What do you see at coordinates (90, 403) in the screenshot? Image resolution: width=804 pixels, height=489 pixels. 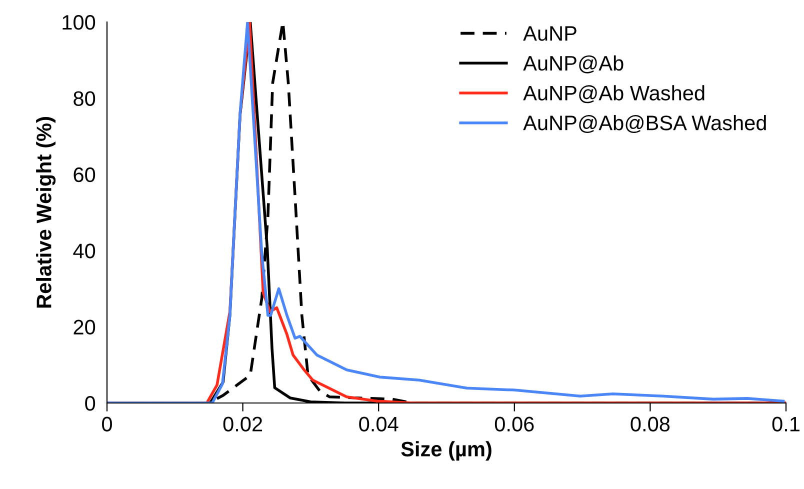 I see `y-tick-label: 0` at bounding box center [90, 403].